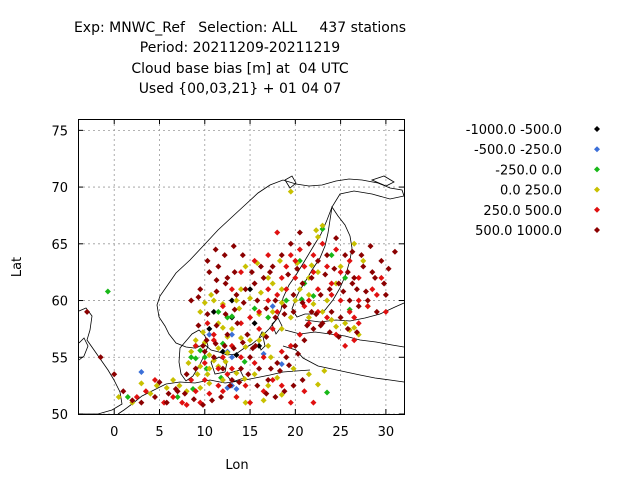  Describe the element at coordinates (236, 465) in the screenshot. I see `x-axis-label: Lon` at that location.